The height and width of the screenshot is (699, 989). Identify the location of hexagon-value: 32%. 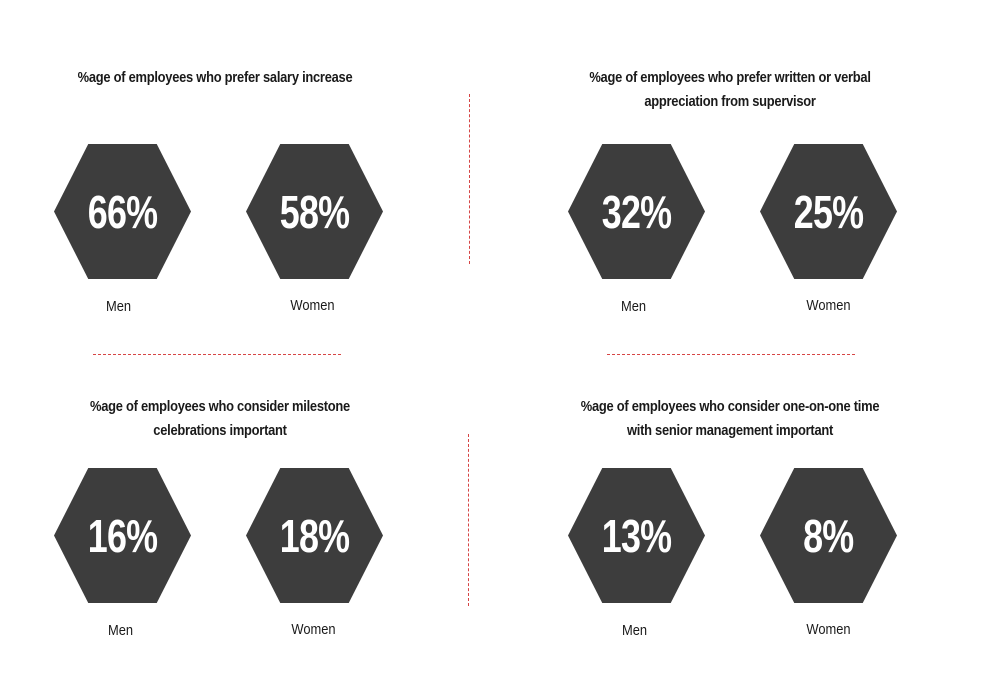
(636, 211).